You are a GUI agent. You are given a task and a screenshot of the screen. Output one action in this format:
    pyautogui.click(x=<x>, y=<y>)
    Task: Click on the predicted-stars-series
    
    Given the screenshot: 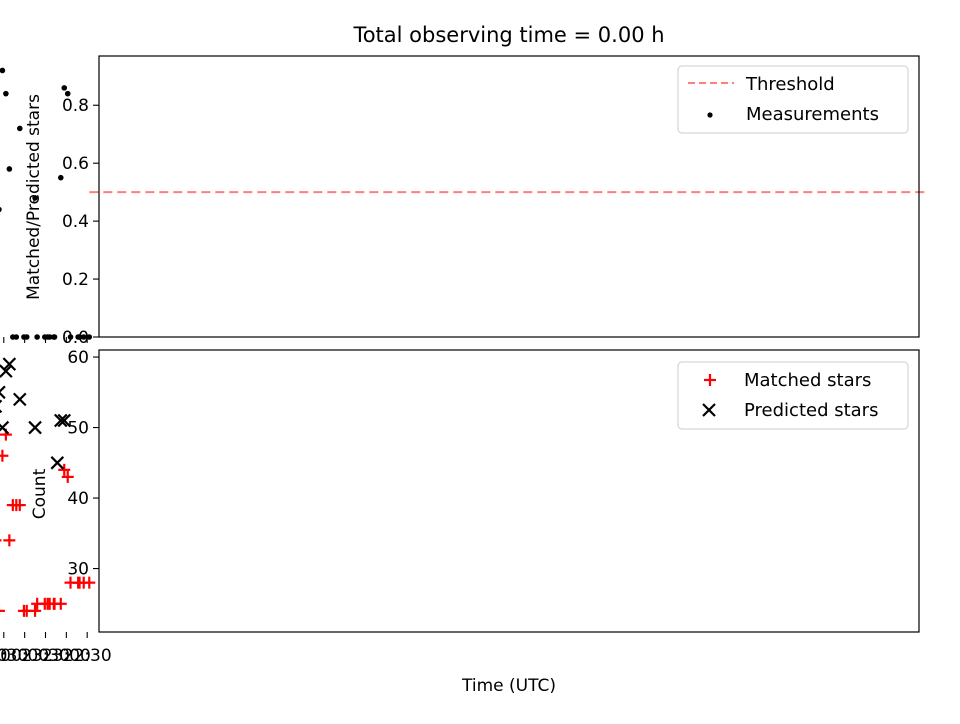 What is the action you would take?
    pyautogui.click(x=36, y=413)
    